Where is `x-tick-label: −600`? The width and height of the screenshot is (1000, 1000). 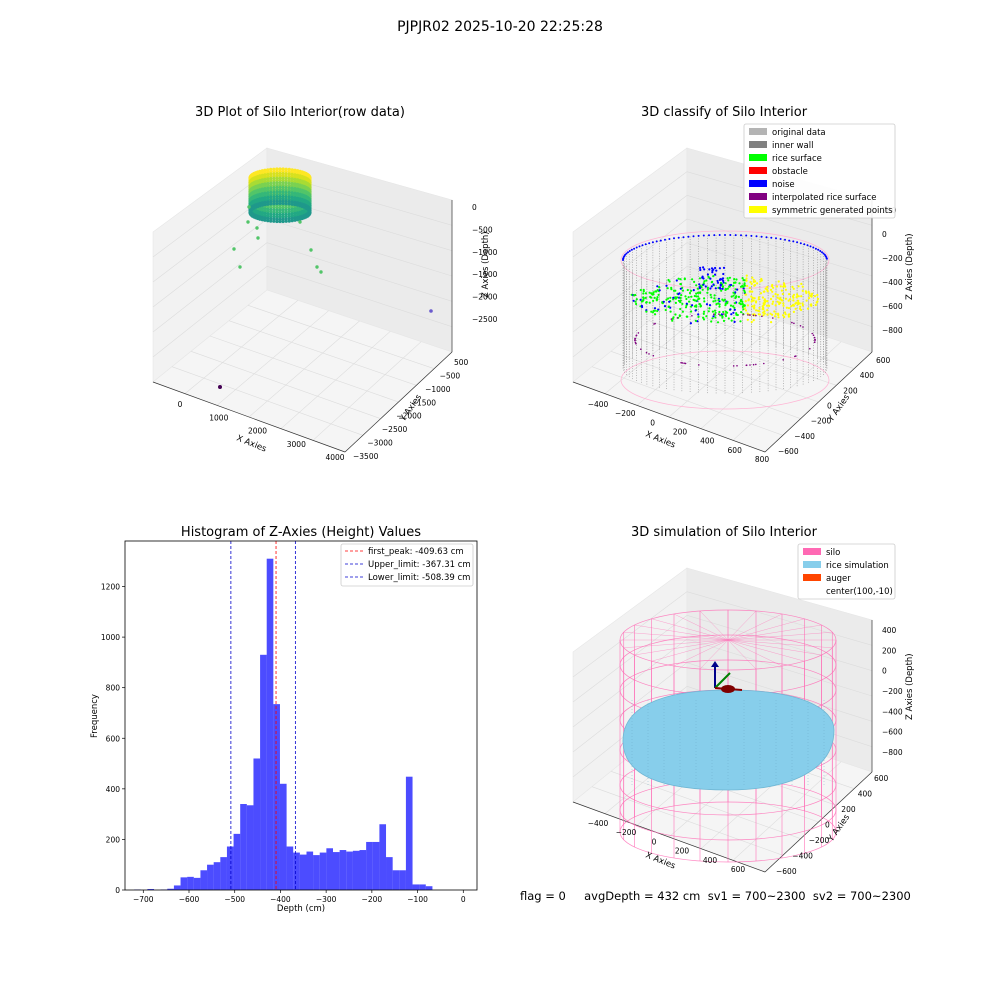
x-tick-label: −600 is located at coordinates (189, 899).